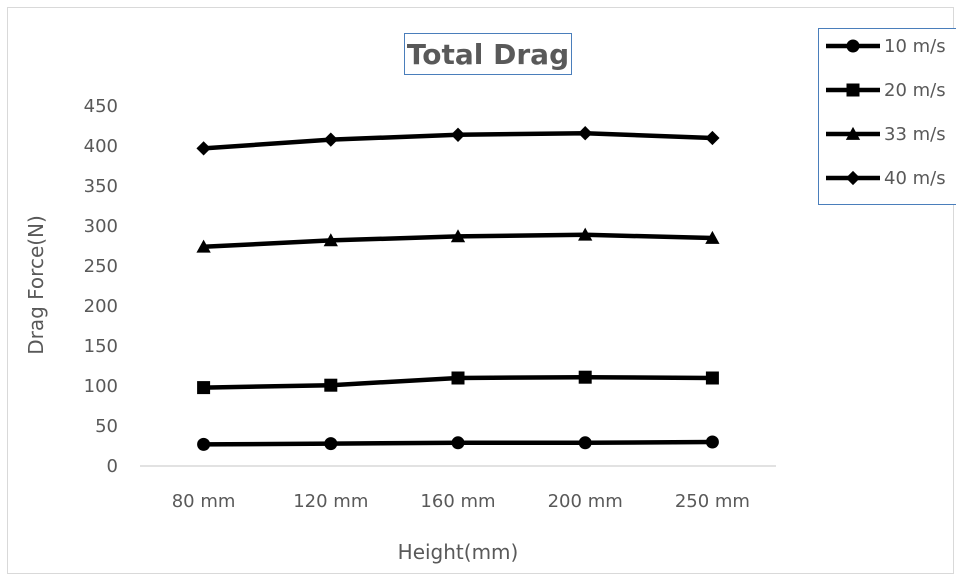 The image size is (956, 582). Describe the element at coordinates (101, 306) in the screenshot. I see `y-tick-label: 200` at that location.